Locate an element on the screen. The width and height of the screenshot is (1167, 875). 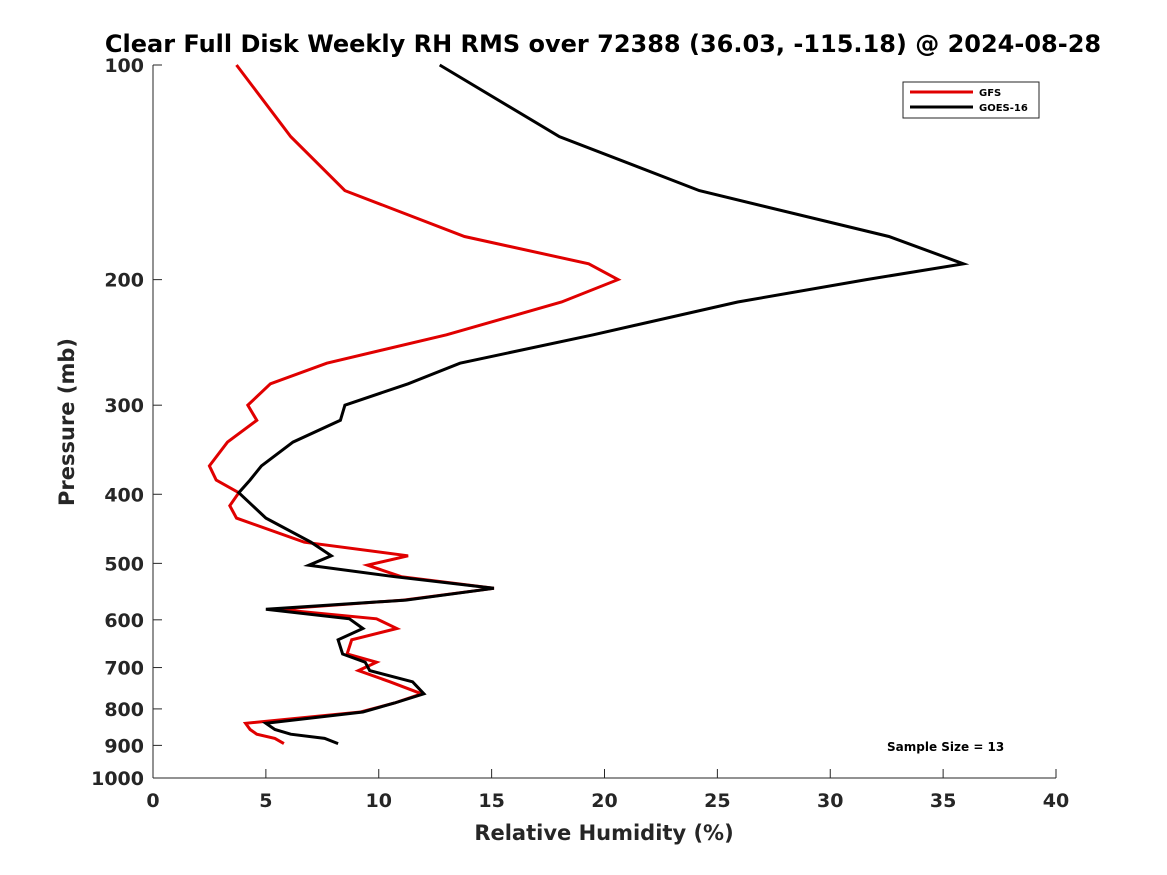
x-tick-label: 35 is located at coordinates (943, 801).